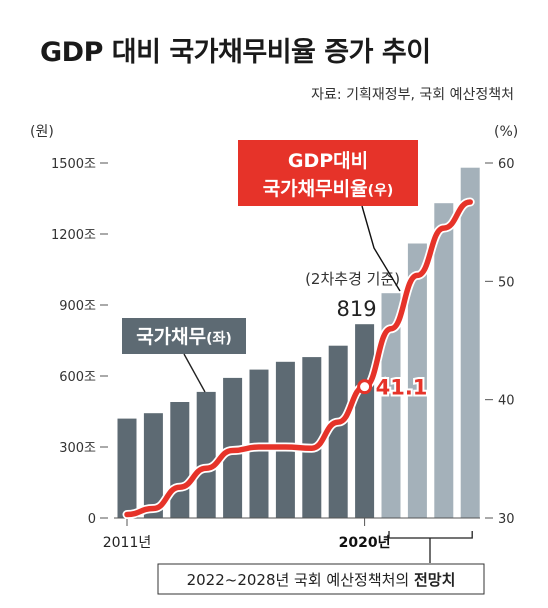 Image resolution: width=548 pixels, height=608 pixels. I want to click on supplementary-note: (2차추경 기준), so click(352, 279).